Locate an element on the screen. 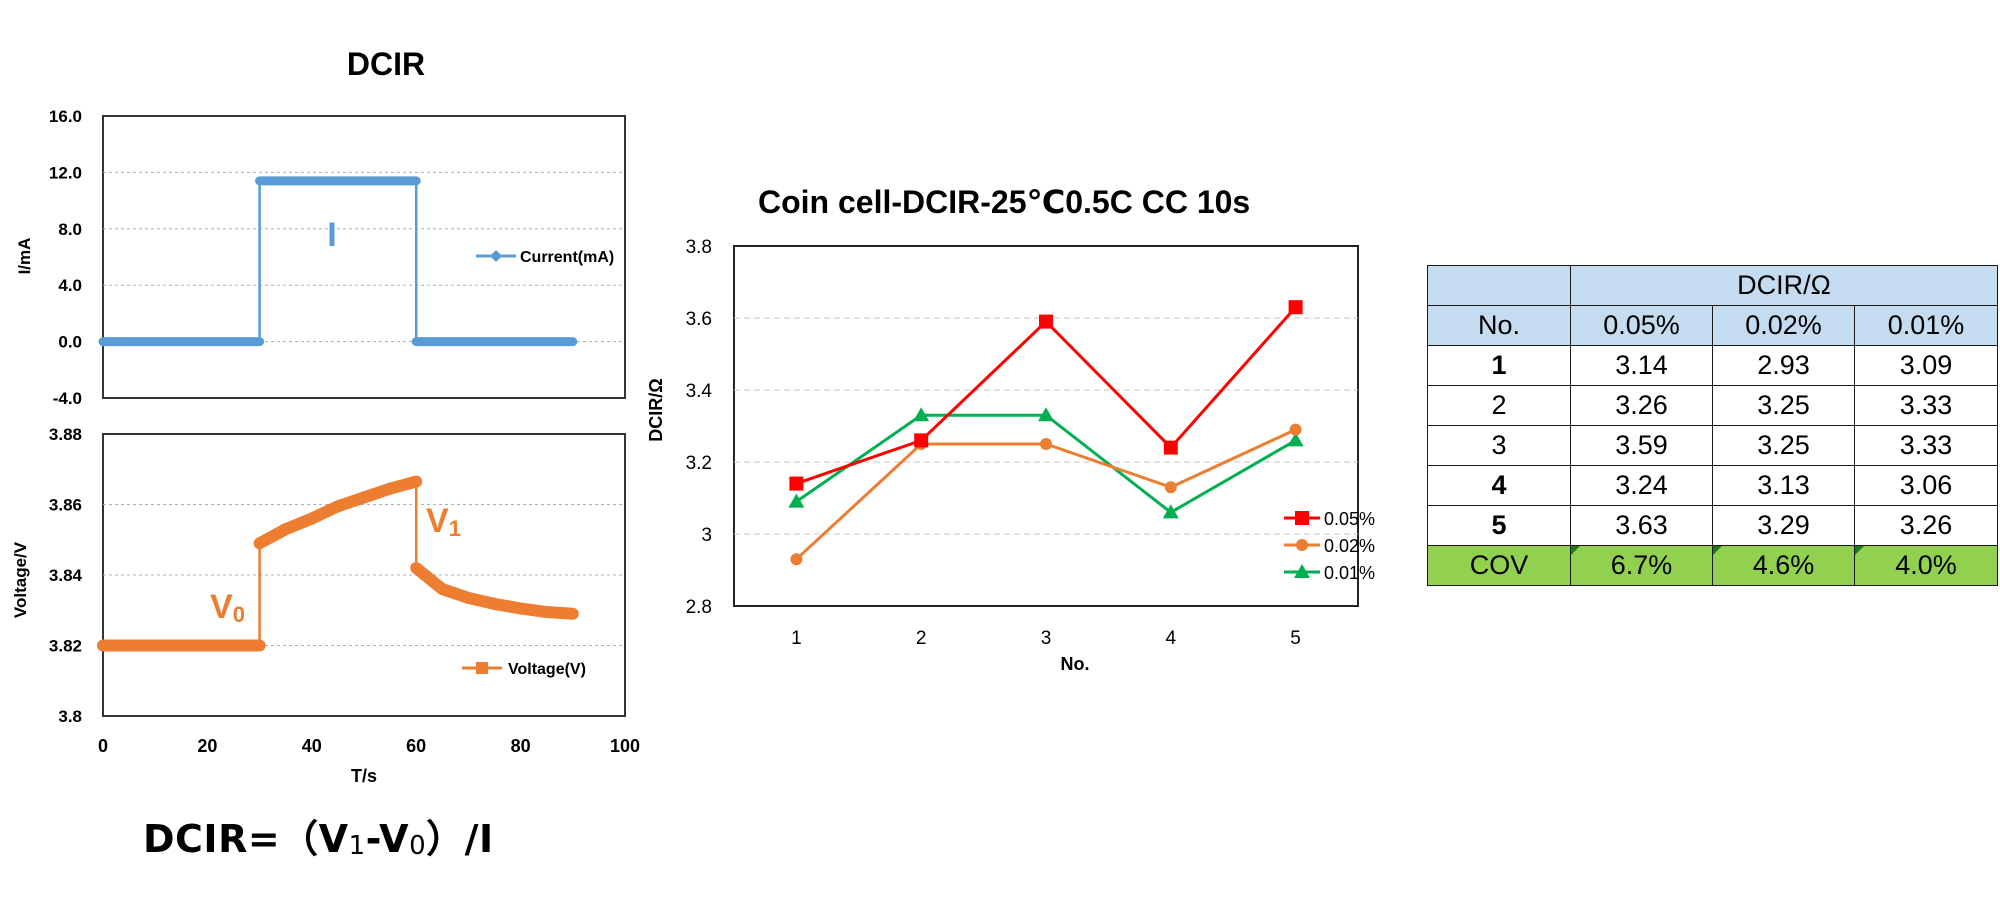 The height and width of the screenshot is (900, 2000). current-annotation: I is located at coordinates (331, 235).